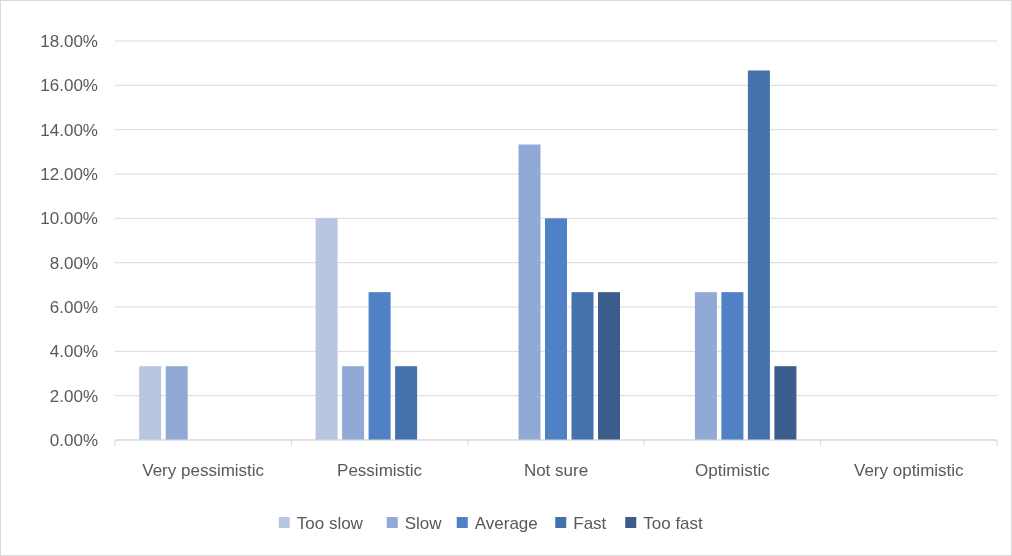 The image size is (1012, 556). What do you see at coordinates (506, 523) in the screenshot?
I see `legend-label: Average` at bounding box center [506, 523].